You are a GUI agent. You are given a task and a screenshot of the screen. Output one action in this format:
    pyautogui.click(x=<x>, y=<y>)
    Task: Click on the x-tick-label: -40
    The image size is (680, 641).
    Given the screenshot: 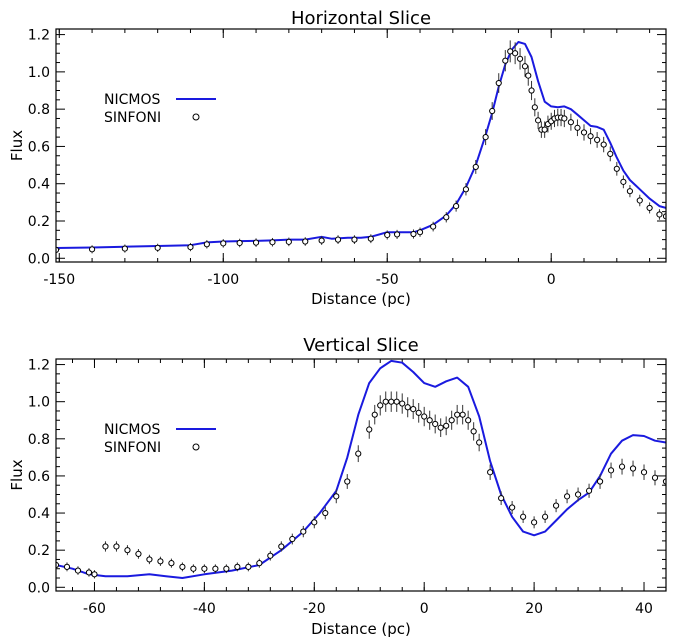 What is the action you would take?
    pyautogui.click(x=204, y=609)
    